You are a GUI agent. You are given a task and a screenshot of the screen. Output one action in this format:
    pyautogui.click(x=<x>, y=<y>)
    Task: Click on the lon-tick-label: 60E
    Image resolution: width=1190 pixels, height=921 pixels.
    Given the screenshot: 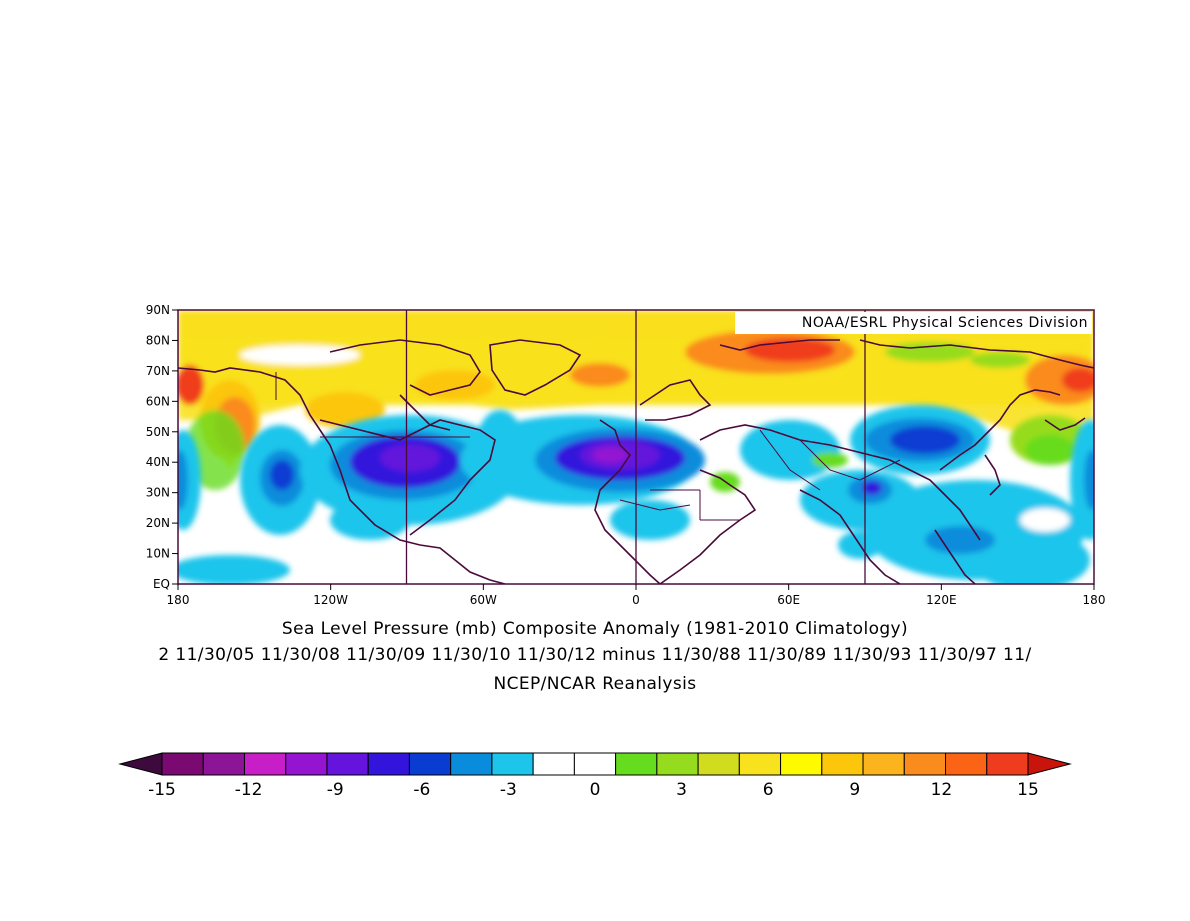 What is the action you would take?
    pyautogui.click(x=788, y=600)
    